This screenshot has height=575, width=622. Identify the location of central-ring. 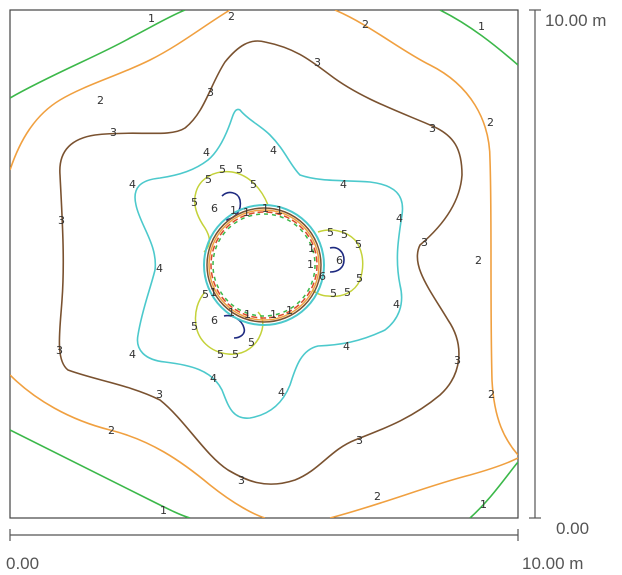
(264, 265).